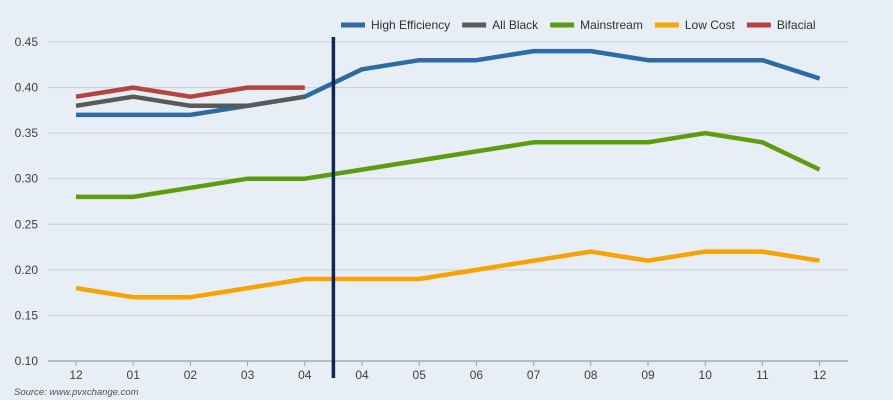 Image resolution: width=893 pixels, height=400 pixels. What do you see at coordinates (134, 375) in the screenshot?
I see `x-tick-label: 01` at bounding box center [134, 375].